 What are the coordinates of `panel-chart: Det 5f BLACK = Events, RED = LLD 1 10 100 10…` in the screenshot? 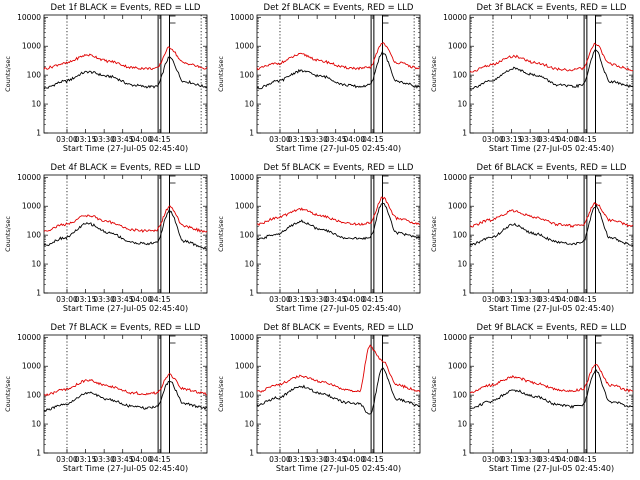 It's located at (319, 238).